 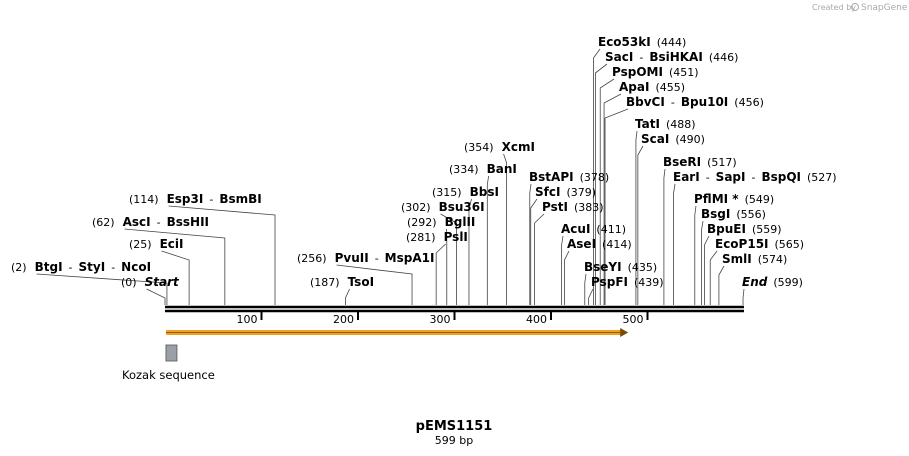 I want to click on site-position: (187), so click(x=325, y=282).